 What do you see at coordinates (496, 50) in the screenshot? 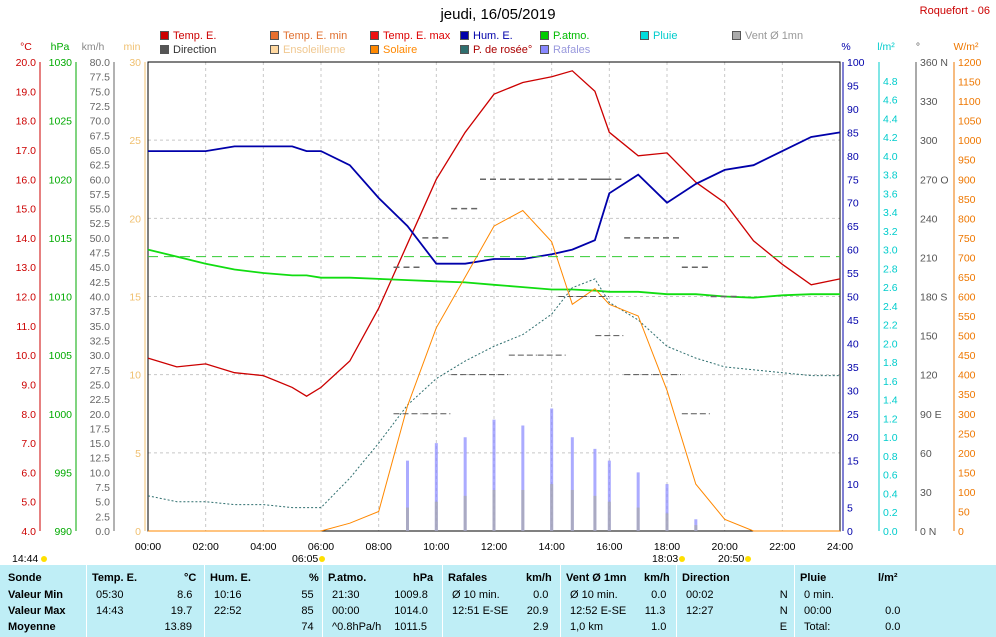
I see `legend-item: P. de rosée°` at bounding box center [496, 50].